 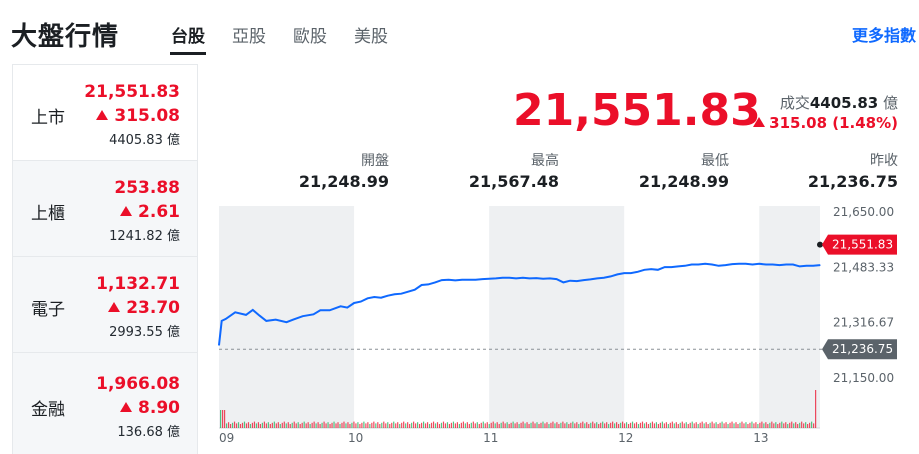 I want to click on y-tick-label: 21,150.00, so click(x=863, y=378).